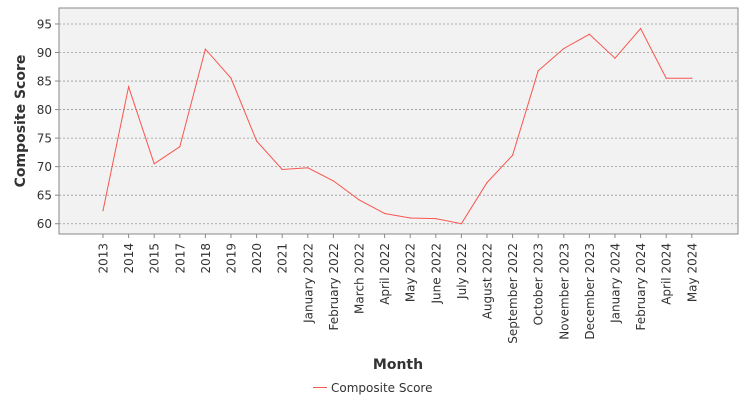 The image size is (750, 400). Describe the element at coordinates (462, 271) in the screenshot. I see `x-tick-label: July 2022` at that location.